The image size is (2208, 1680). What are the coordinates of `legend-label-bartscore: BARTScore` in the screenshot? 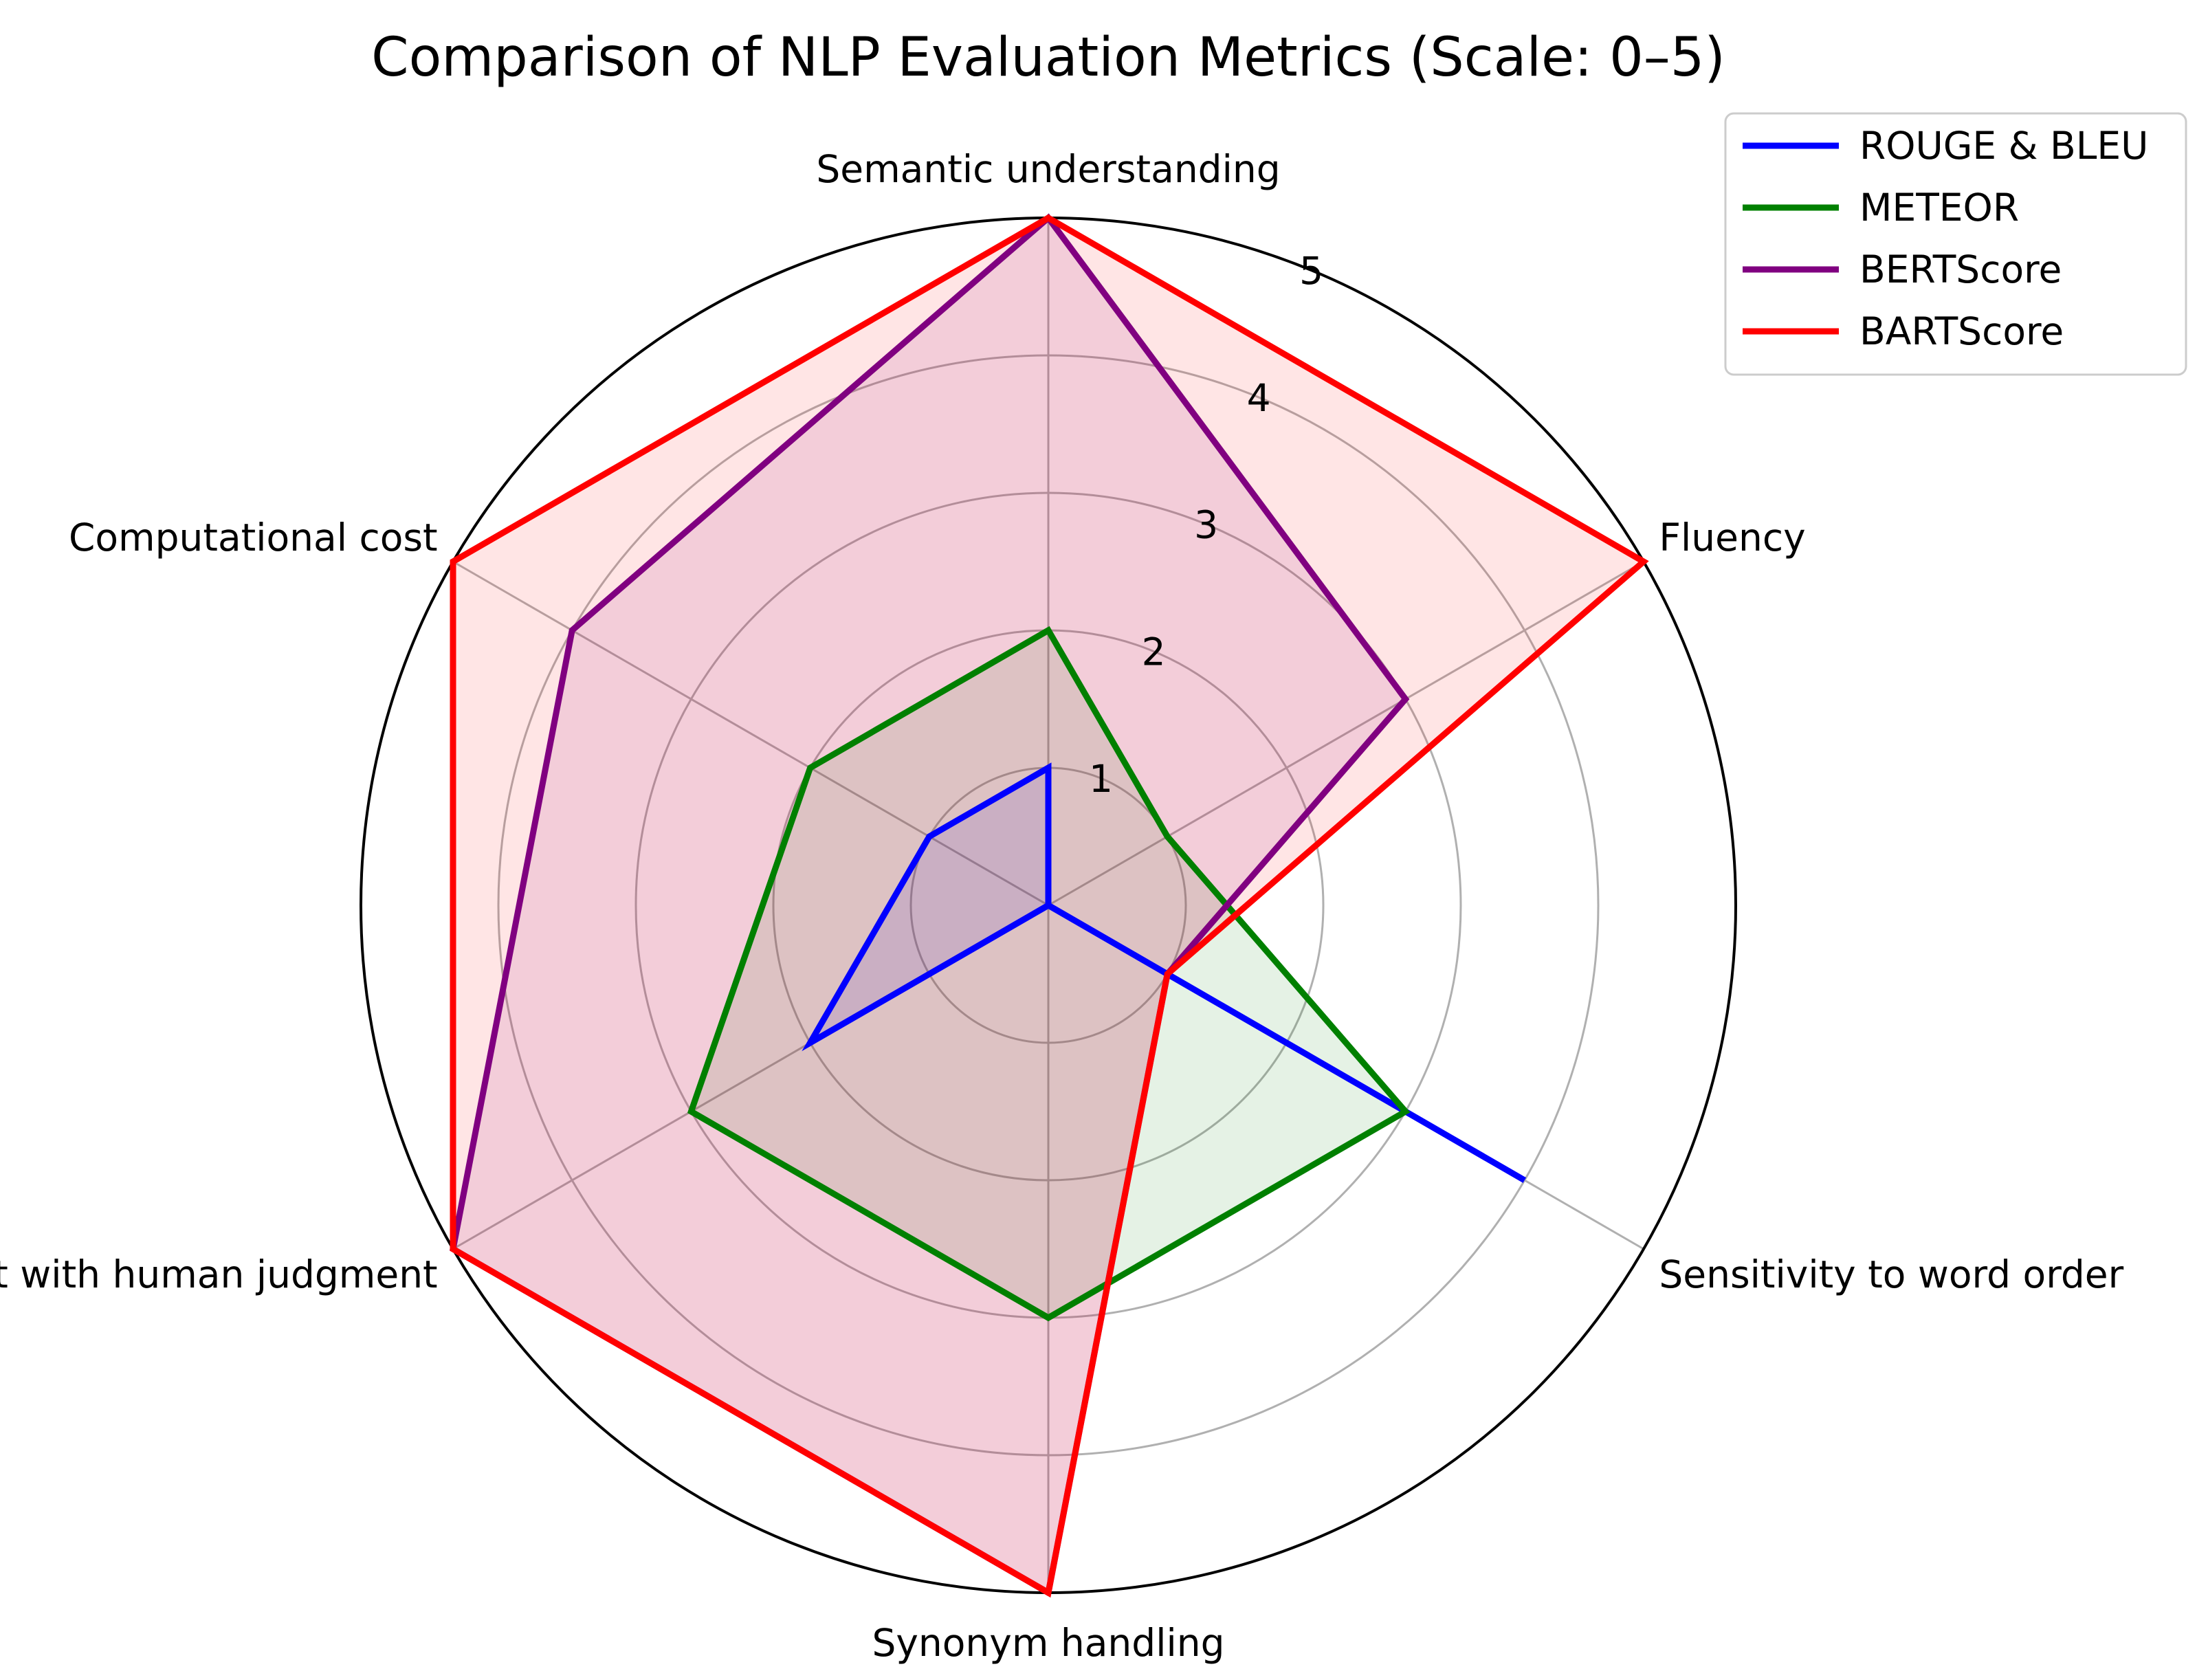 It's located at (1961, 331).